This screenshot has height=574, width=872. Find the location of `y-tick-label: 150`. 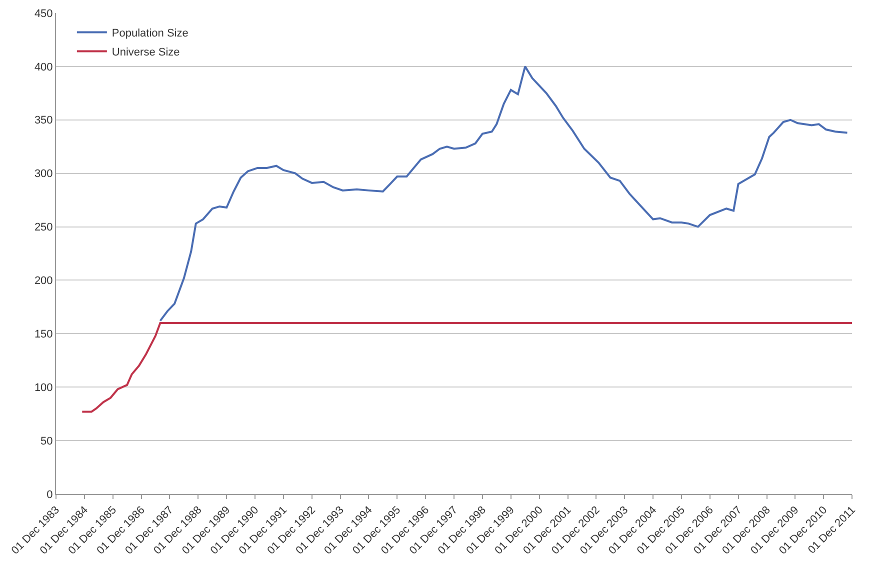

y-tick-label: 150 is located at coordinates (43, 334).